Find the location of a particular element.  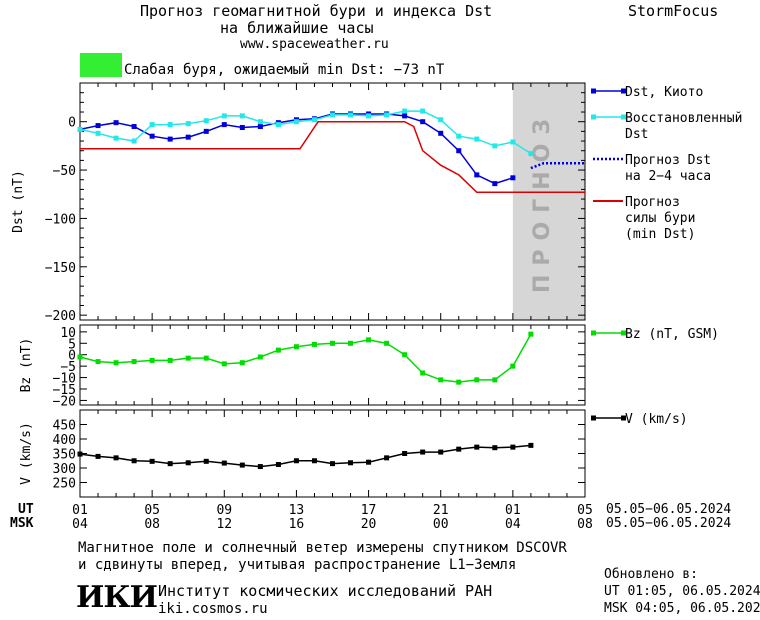

legend-label: V (km/s) is located at coordinates (656, 419).